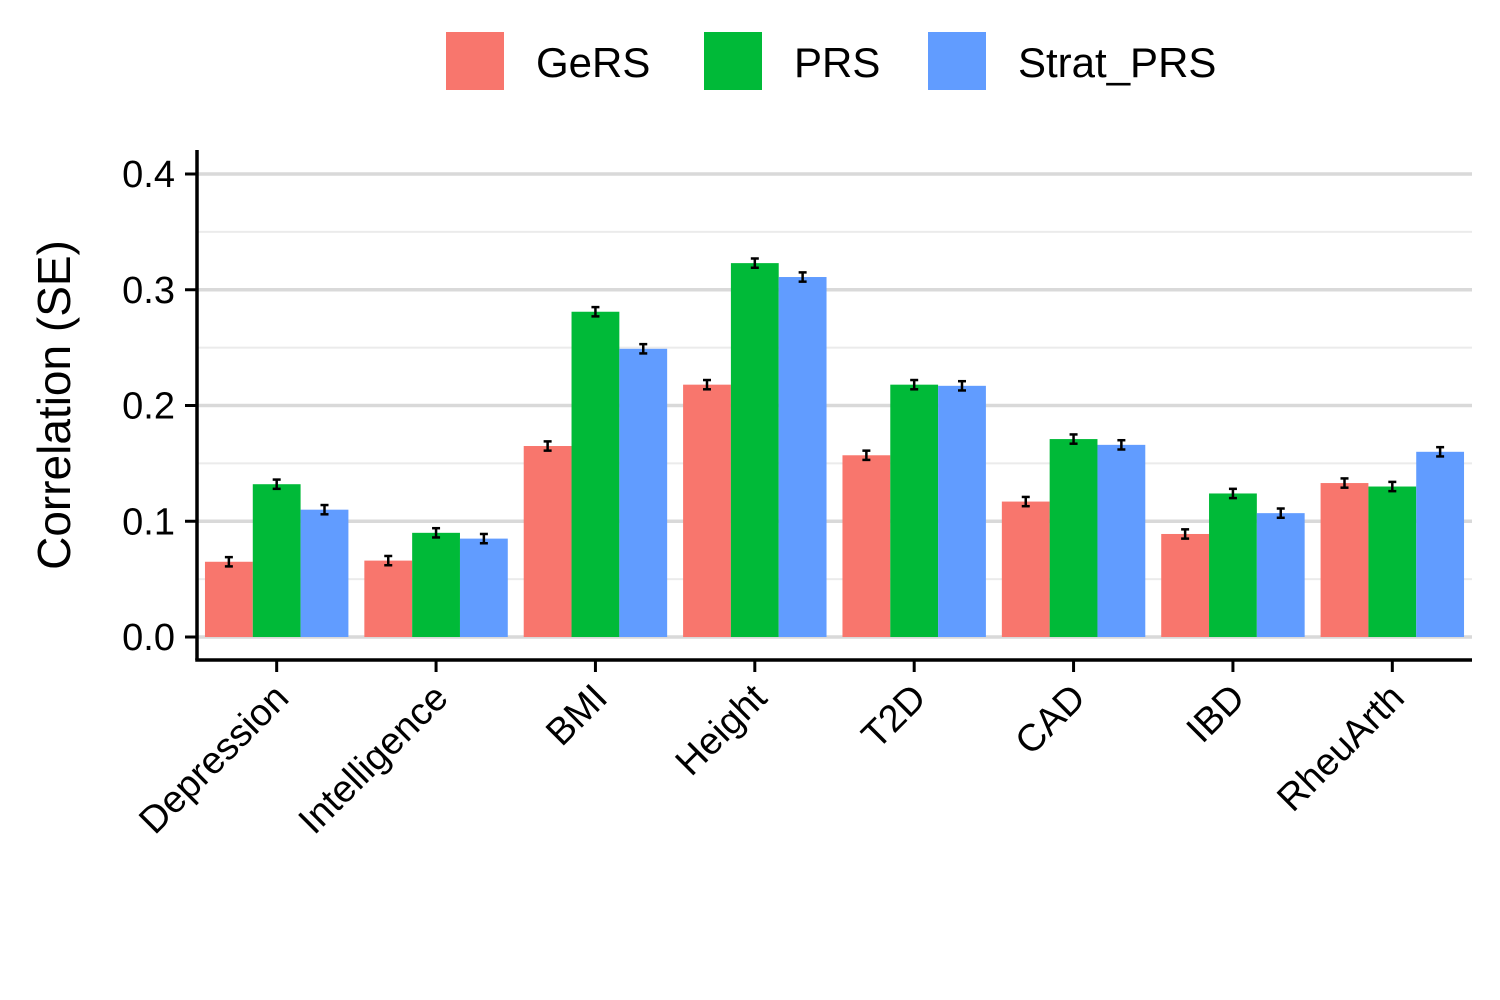 The height and width of the screenshot is (1000, 1500). Describe the element at coordinates (1185, 585) in the screenshot. I see `bar-GeRS-IBD` at that location.